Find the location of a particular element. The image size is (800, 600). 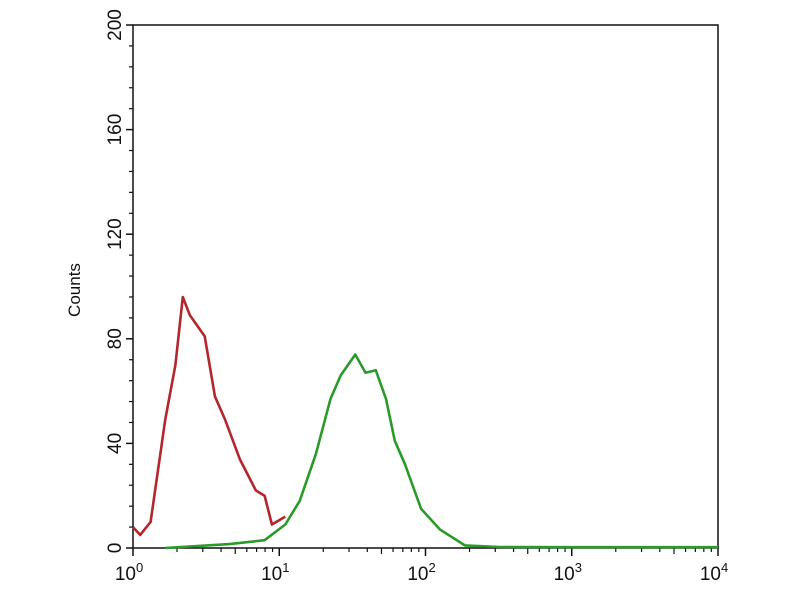

y-tick-label: 80 is located at coordinates (115, 338).